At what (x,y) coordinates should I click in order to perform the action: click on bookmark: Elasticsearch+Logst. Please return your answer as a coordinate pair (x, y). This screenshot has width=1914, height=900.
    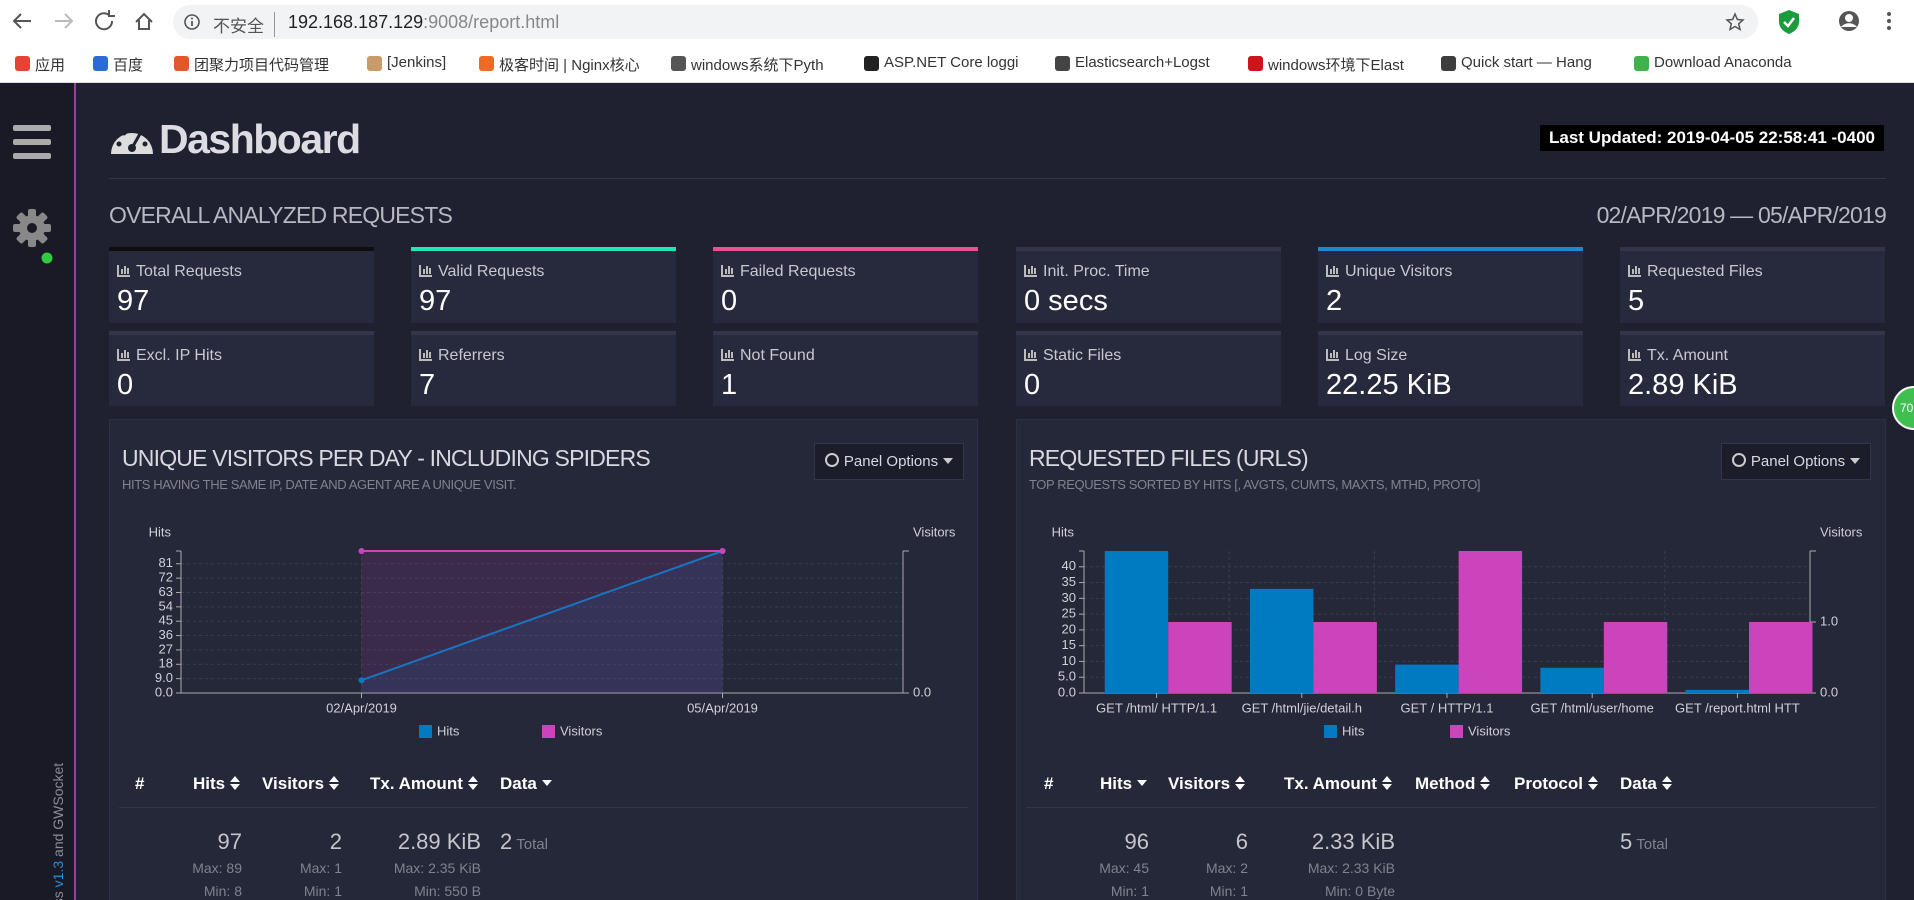
    Looking at the image, I should click on (1142, 62).